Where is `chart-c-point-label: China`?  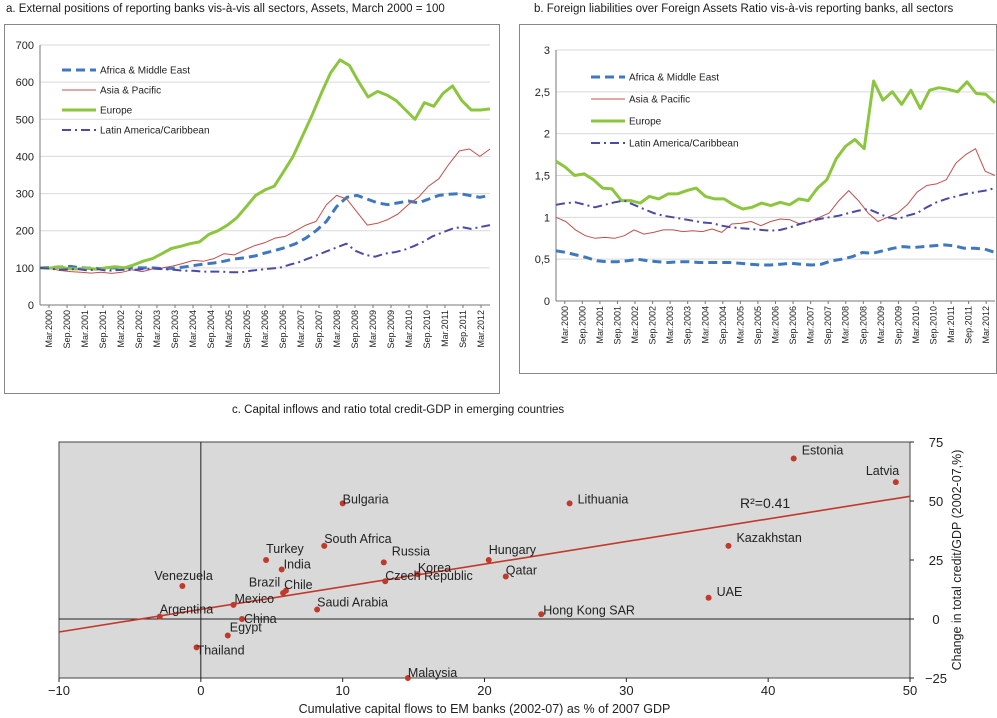 chart-c-point-label: China is located at coordinates (260, 619).